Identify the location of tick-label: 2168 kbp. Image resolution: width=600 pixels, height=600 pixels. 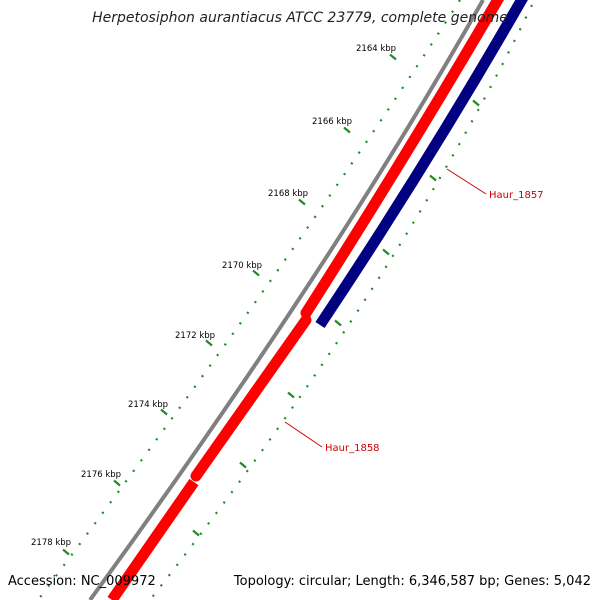
(288, 194).